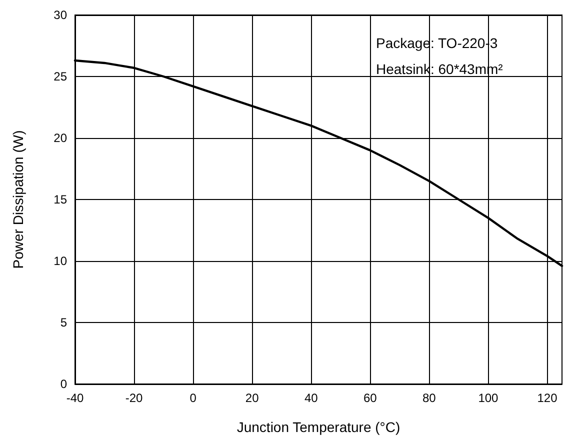  I want to click on y-tick-label: 30, so click(61, 15).